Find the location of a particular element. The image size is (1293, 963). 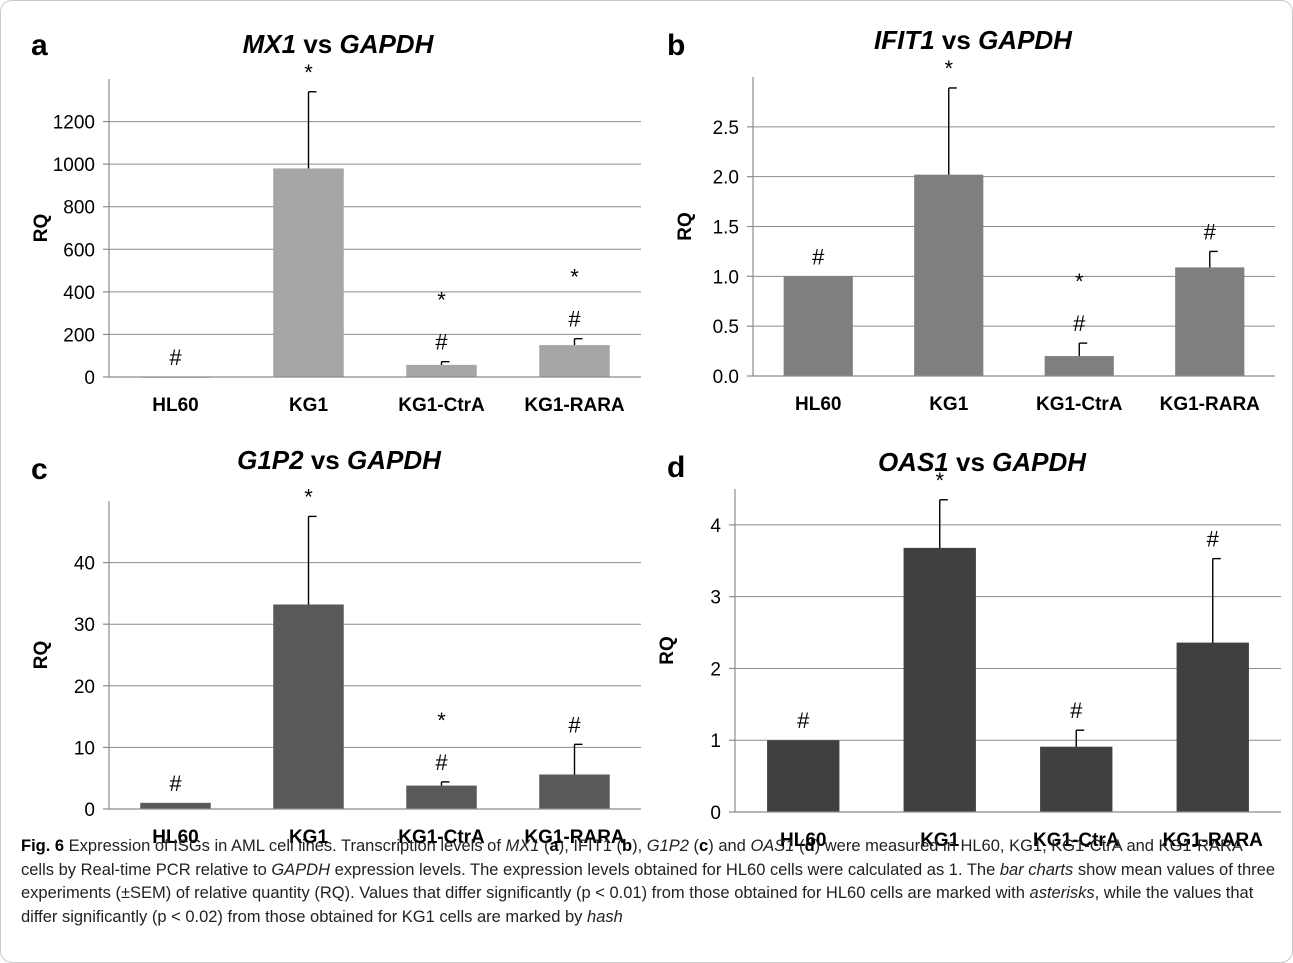

caption-text: c is located at coordinates (704, 846).